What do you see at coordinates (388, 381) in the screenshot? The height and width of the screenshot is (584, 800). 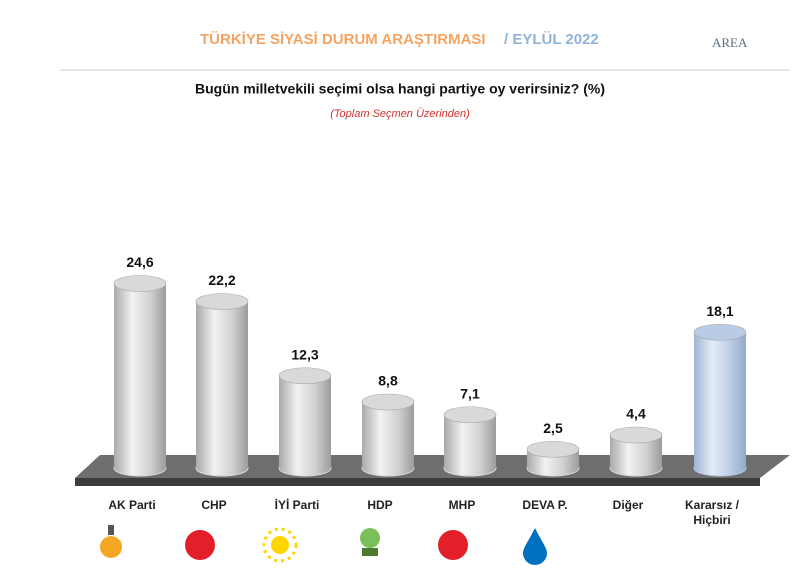 I see `value-label: 8,8` at bounding box center [388, 381].